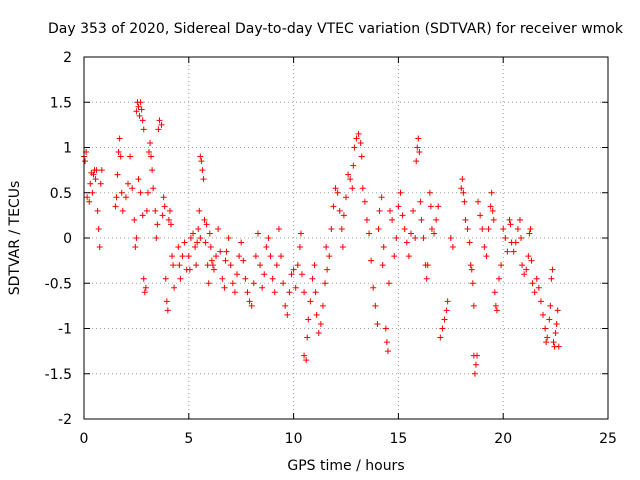  I want to click on y-tick-label: -2, so click(65, 420).